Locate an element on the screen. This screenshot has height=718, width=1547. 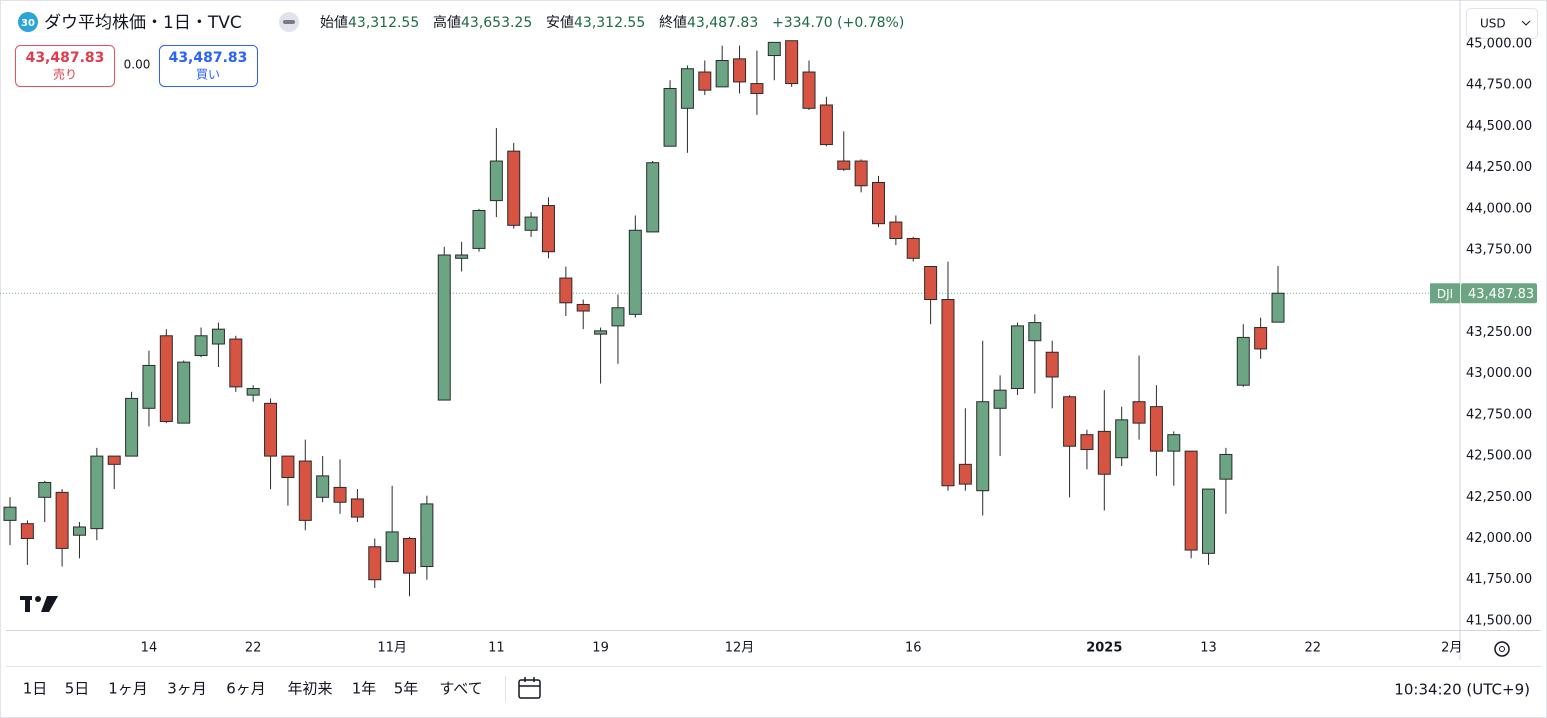
y-tick-label: 44,000.00 is located at coordinates (1499, 208).